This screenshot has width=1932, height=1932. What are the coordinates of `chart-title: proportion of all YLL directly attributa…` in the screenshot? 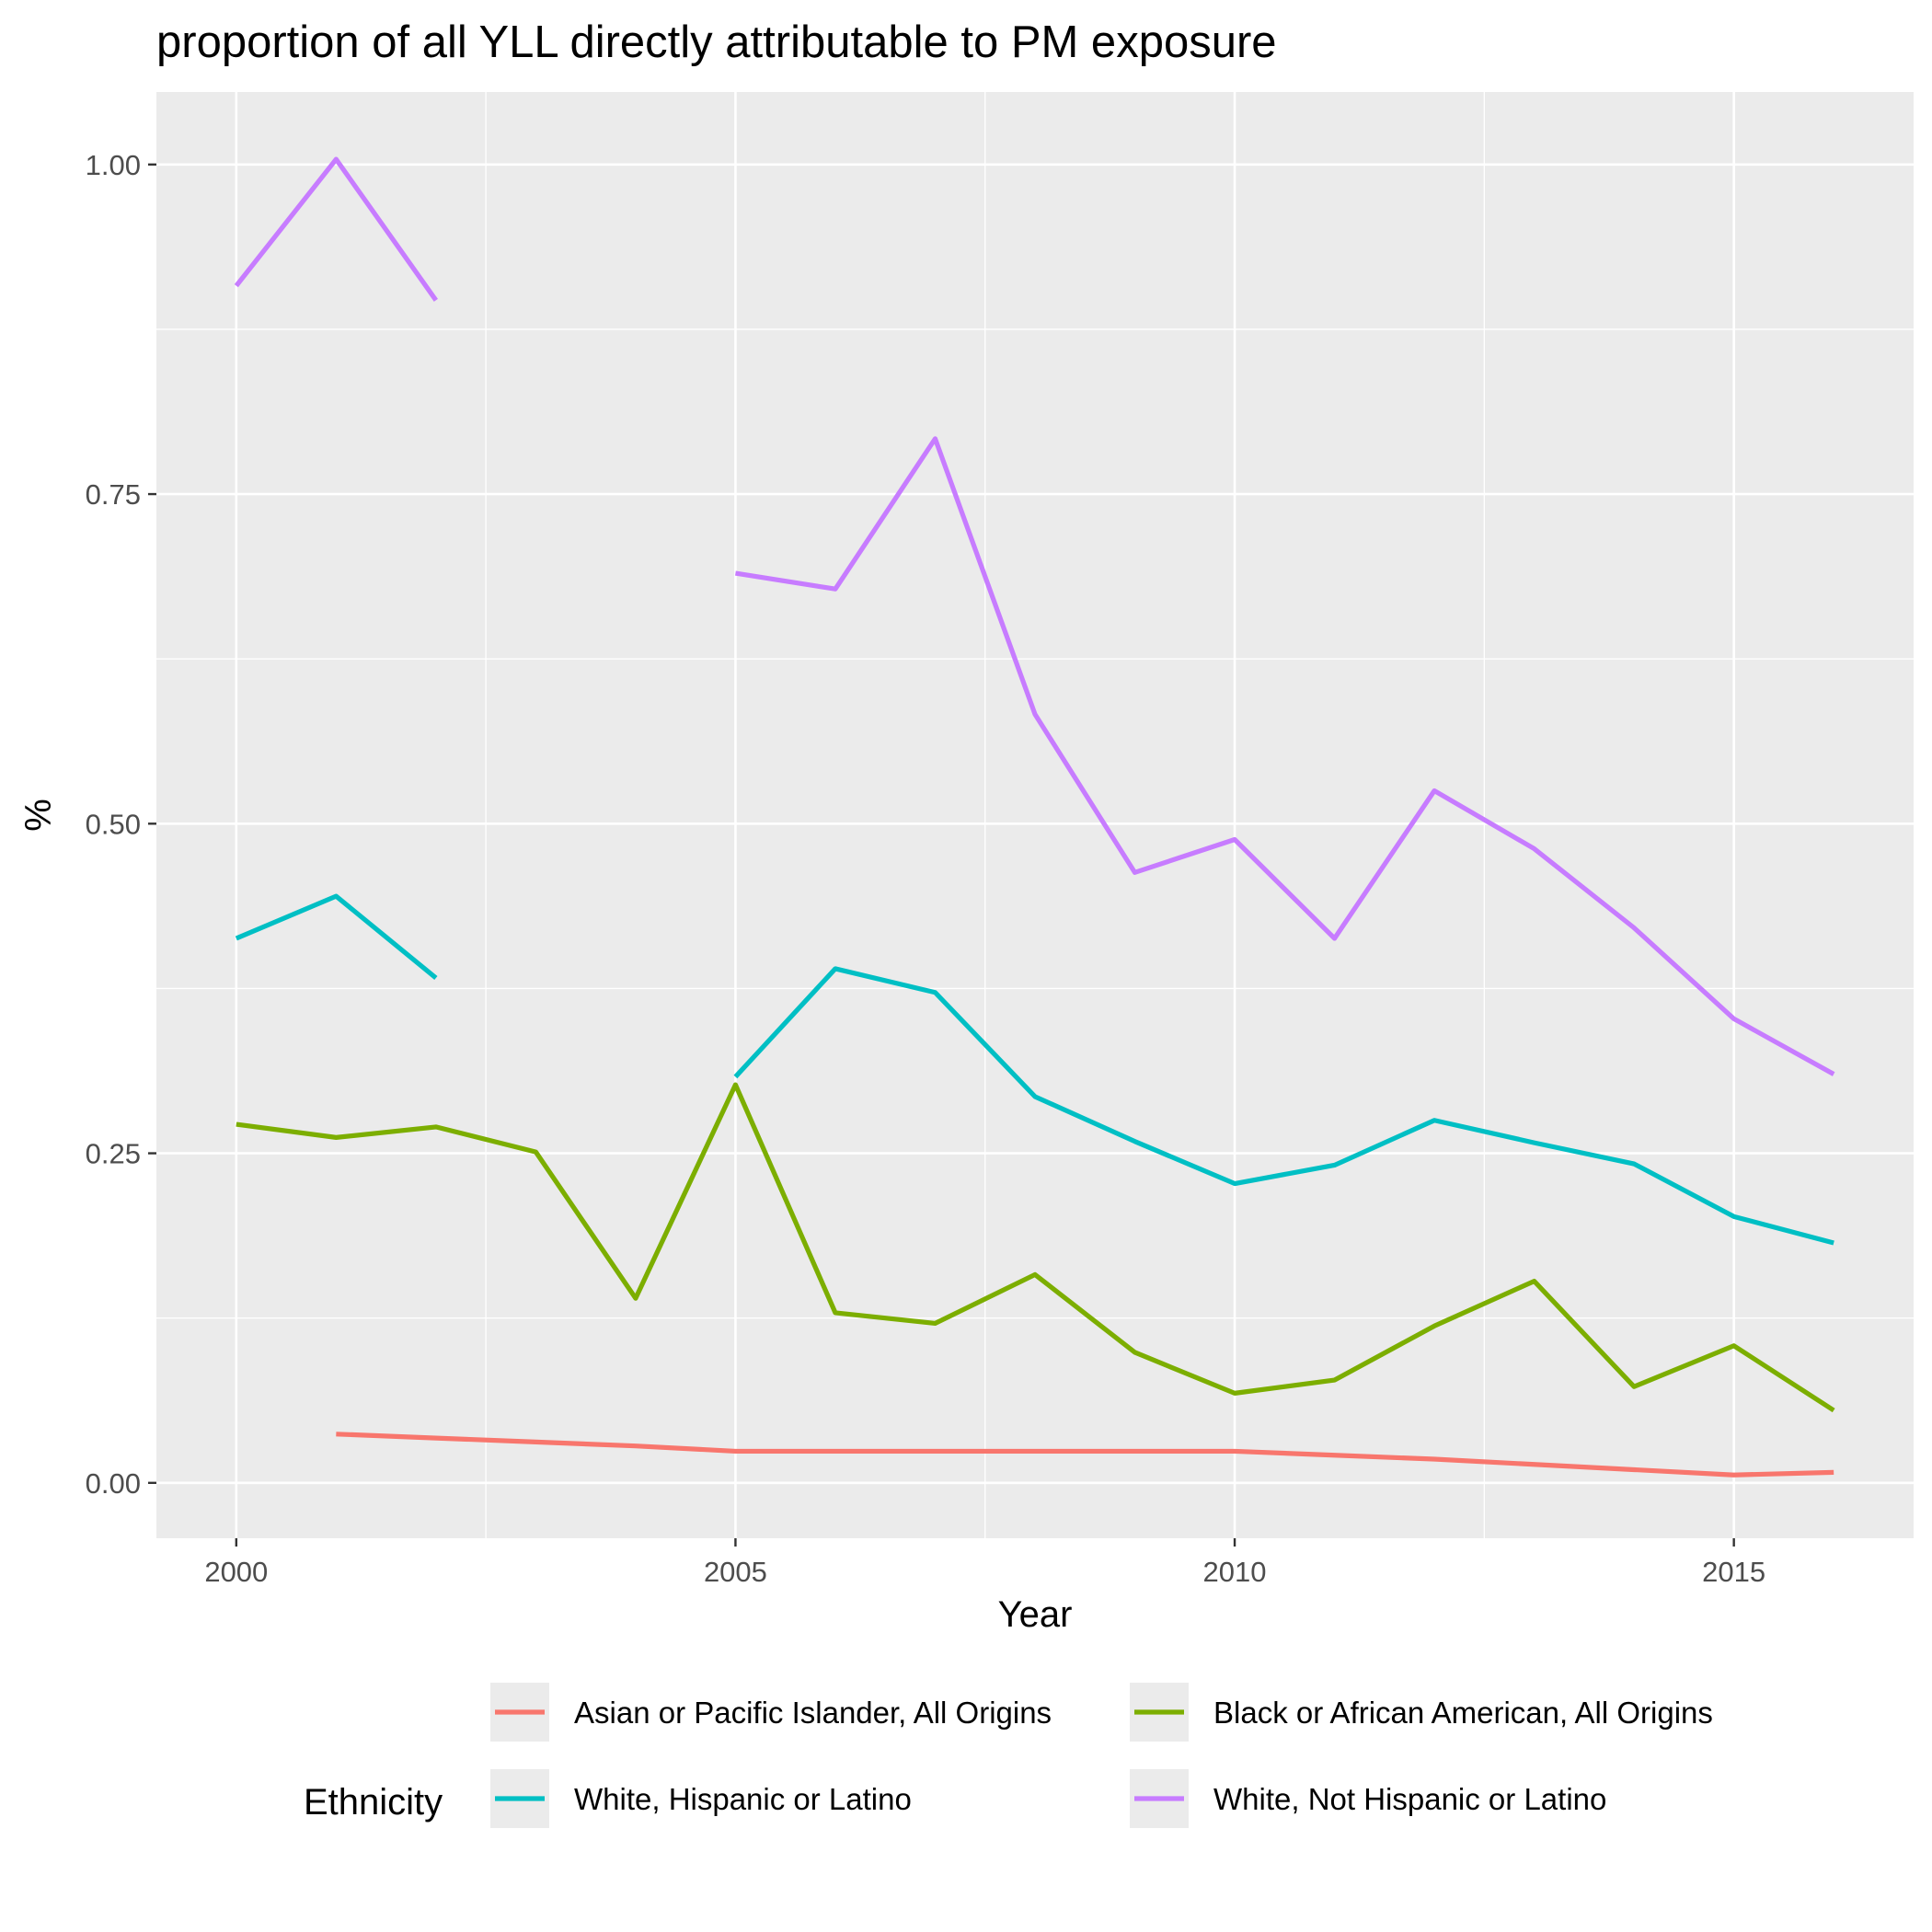 It's located at (716, 42).